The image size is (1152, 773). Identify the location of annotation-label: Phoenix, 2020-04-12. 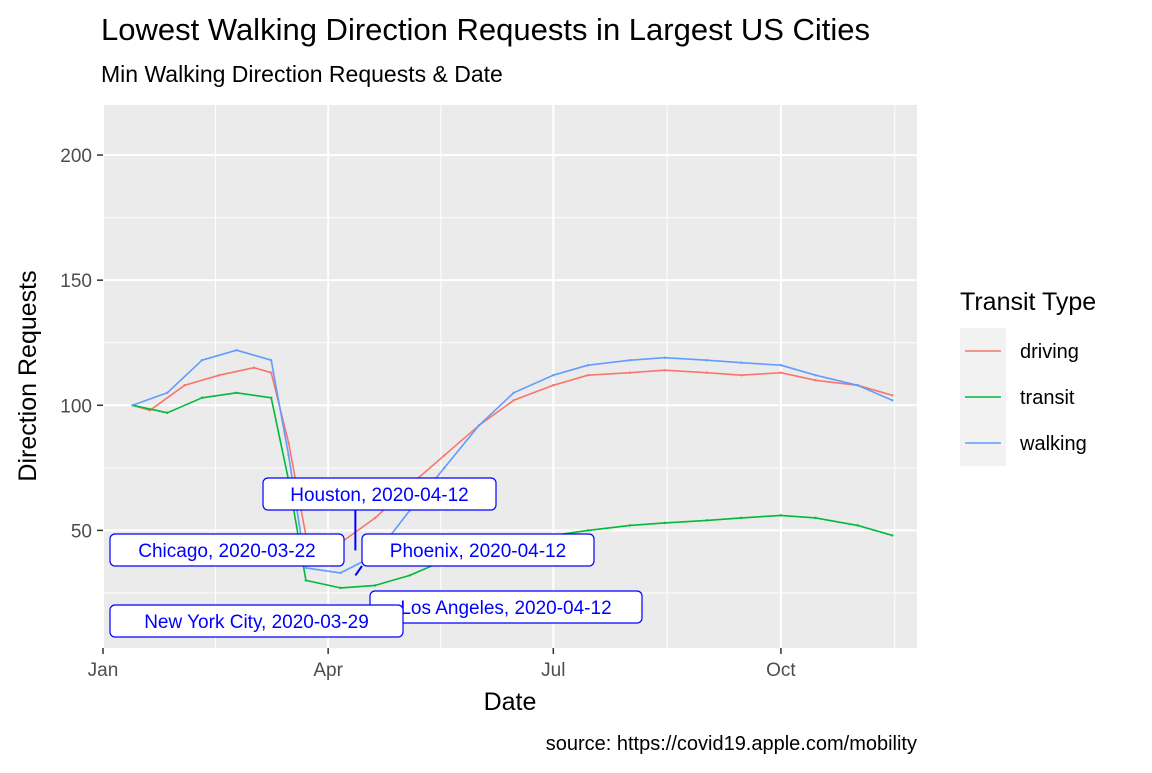
(478, 551).